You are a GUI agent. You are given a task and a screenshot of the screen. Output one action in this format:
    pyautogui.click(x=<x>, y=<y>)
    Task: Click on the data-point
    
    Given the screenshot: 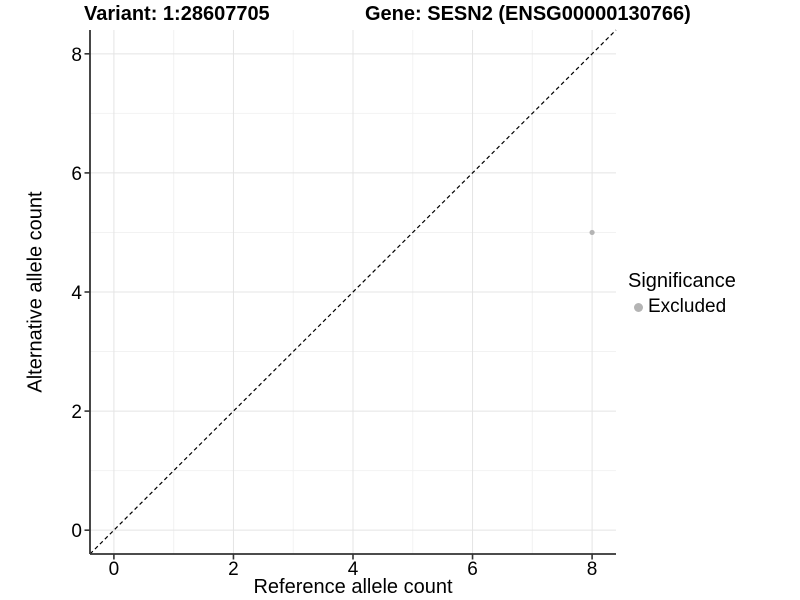 What is the action you would take?
    pyautogui.click(x=592, y=232)
    